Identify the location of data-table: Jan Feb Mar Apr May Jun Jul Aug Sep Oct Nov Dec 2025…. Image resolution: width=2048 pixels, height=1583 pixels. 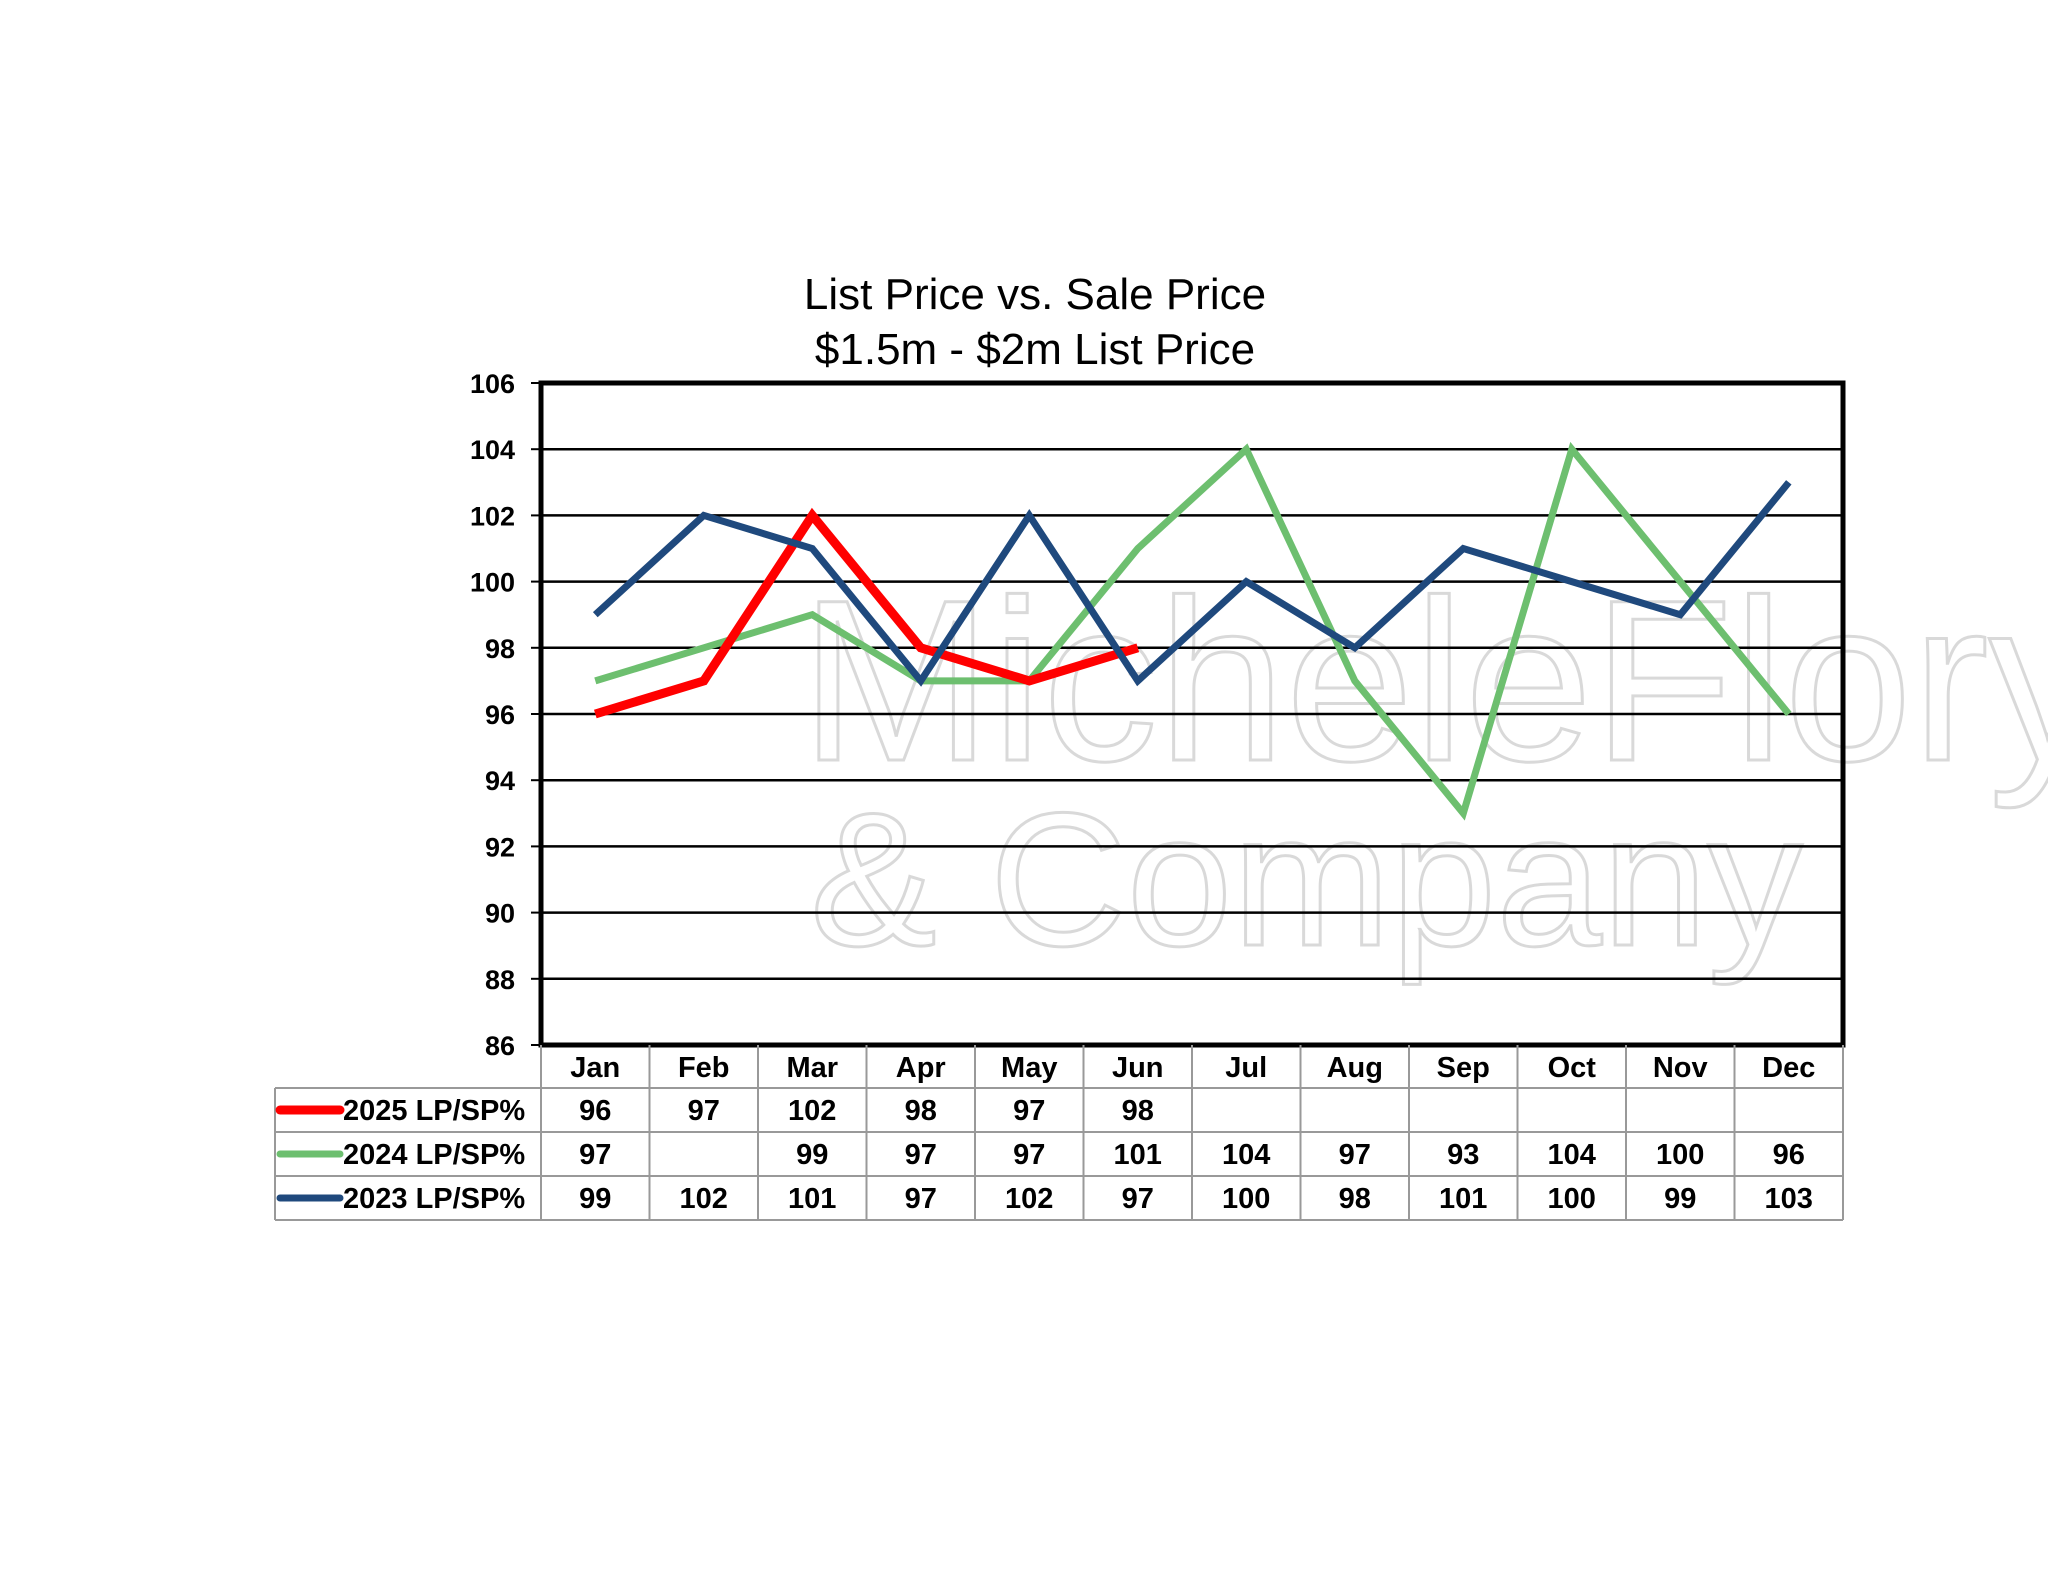
(1059, 1133).